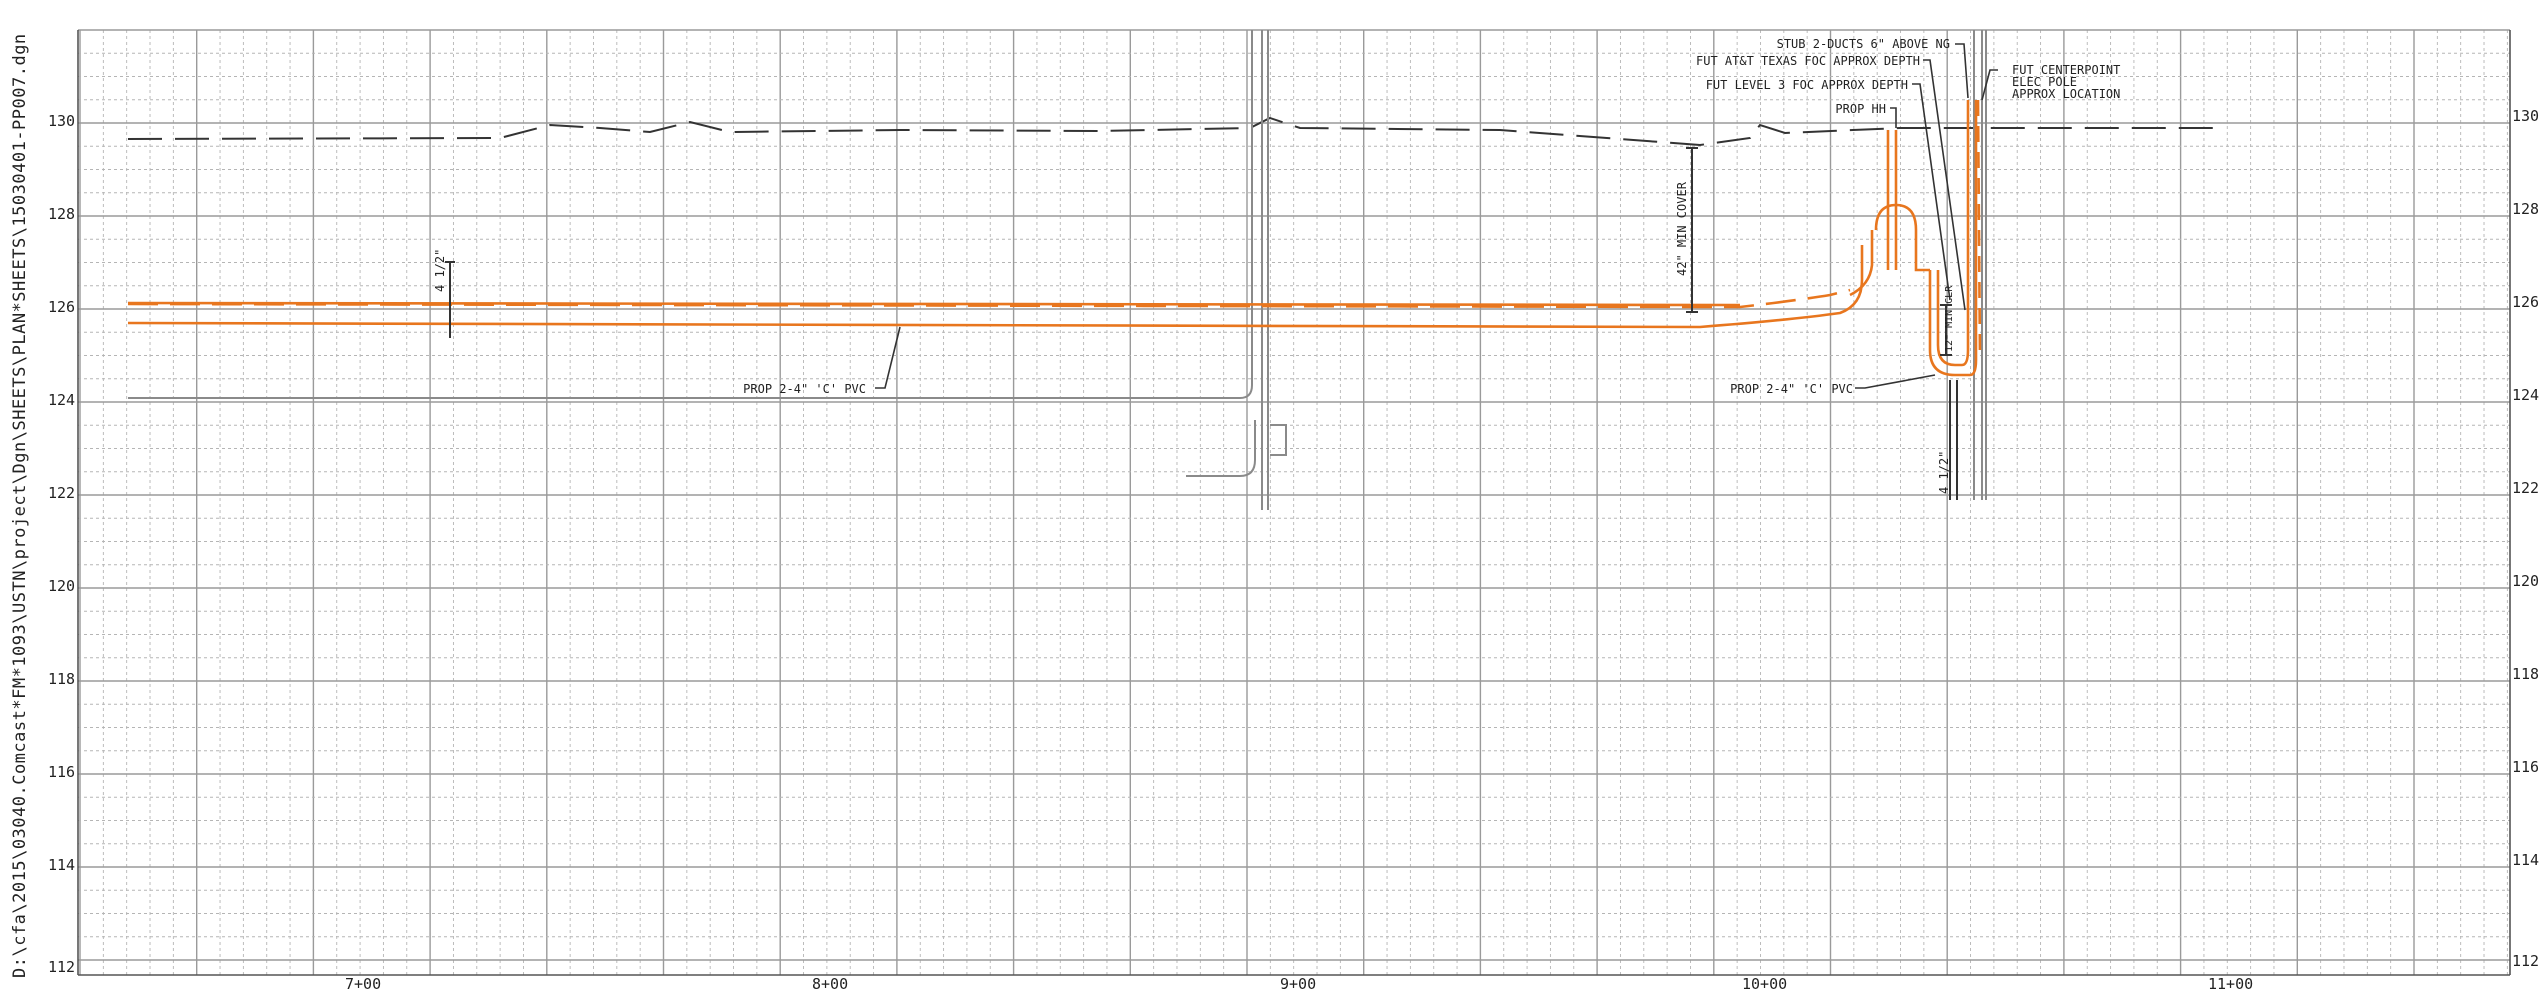 This screenshot has height=994, width=2547. Describe the element at coordinates (804, 389) in the screenshot. I see `prop-pvc-left-note: PROP 2-4" 'C' PVC` at that location.